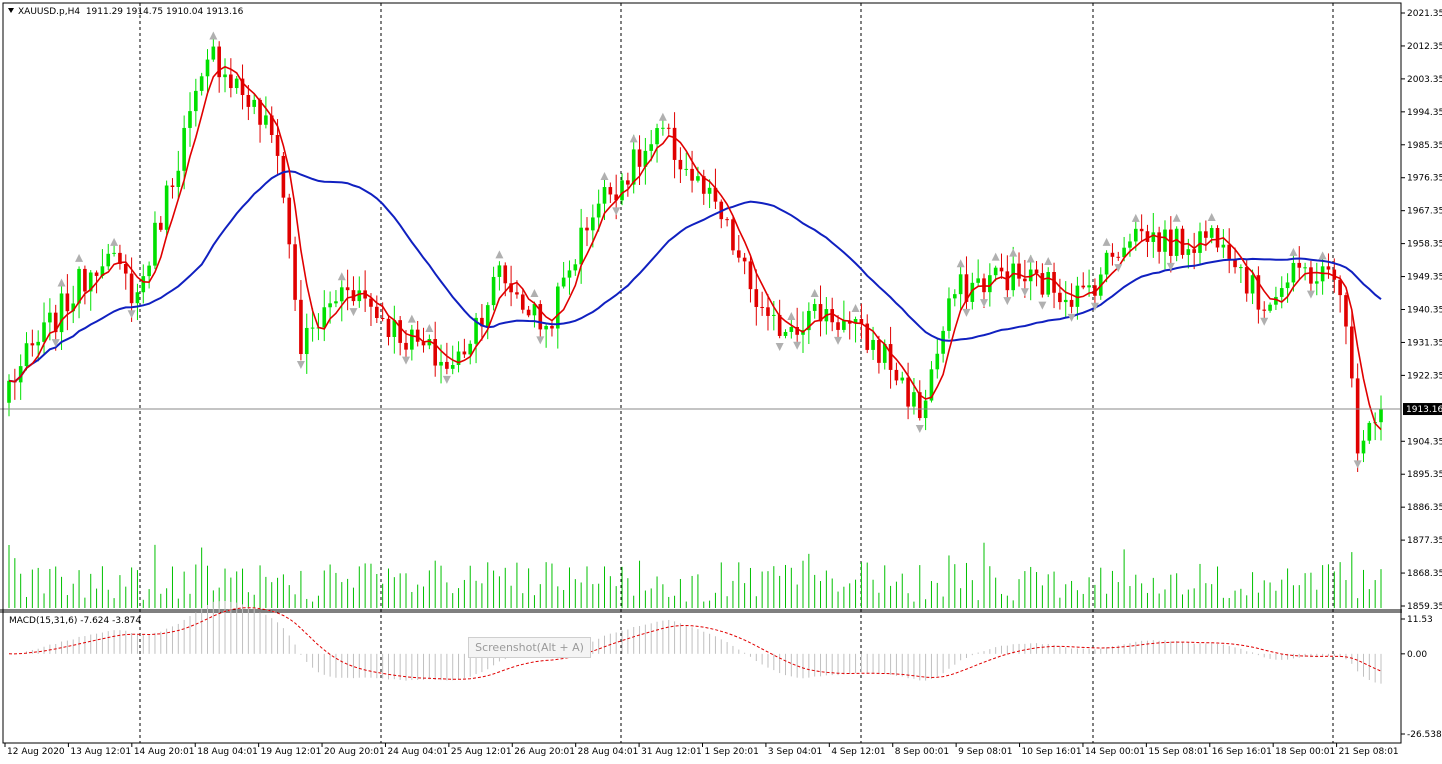 This screenshot has height=764, width=1442. Describe the element at coordinates (1421, 677) in the screenshot. I see `macd-axis: 11.53 0.00 -26.538` at that location.